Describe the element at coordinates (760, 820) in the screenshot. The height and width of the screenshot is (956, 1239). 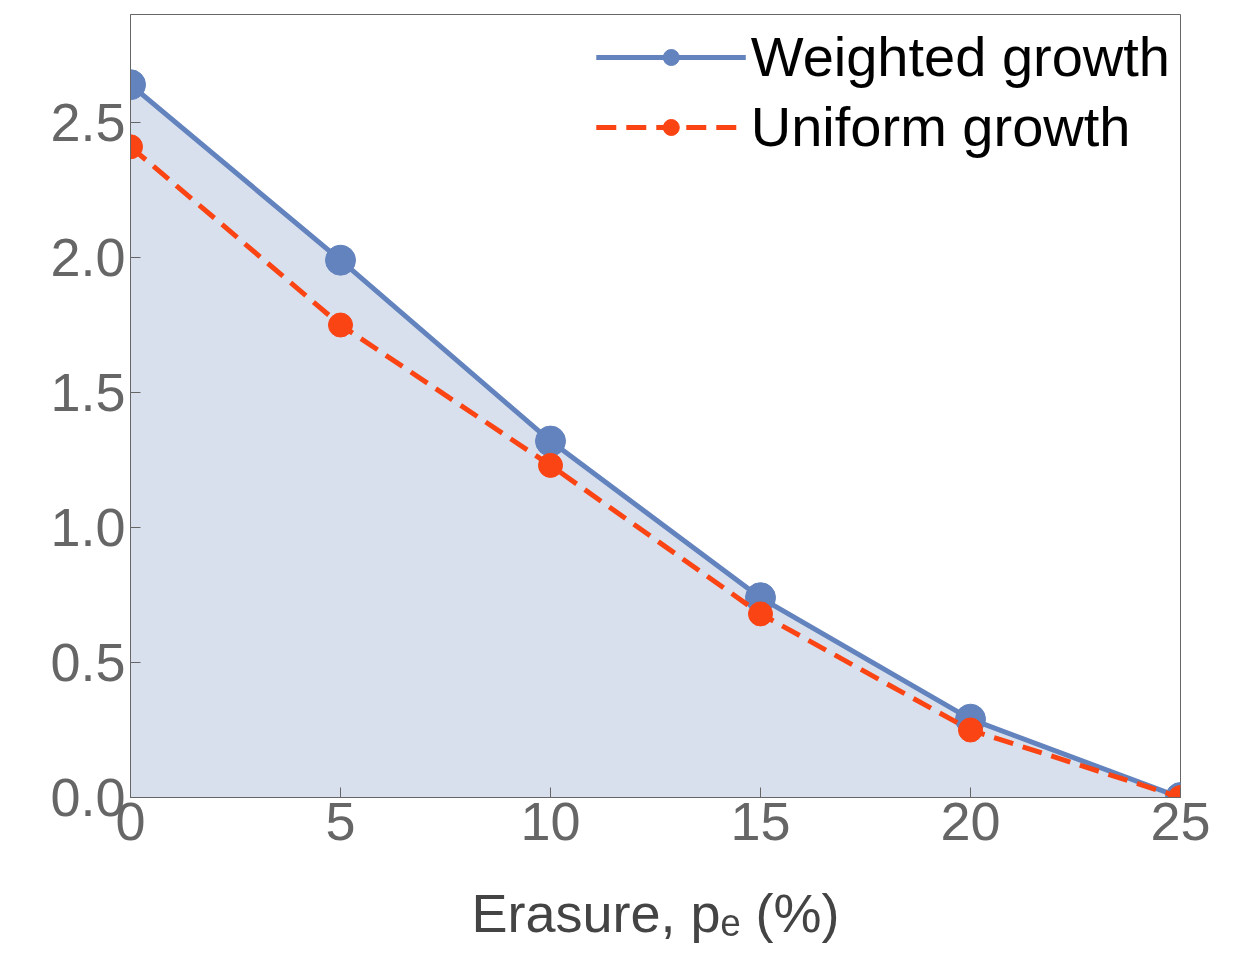
I see `x-tick-label: 15` at that location.